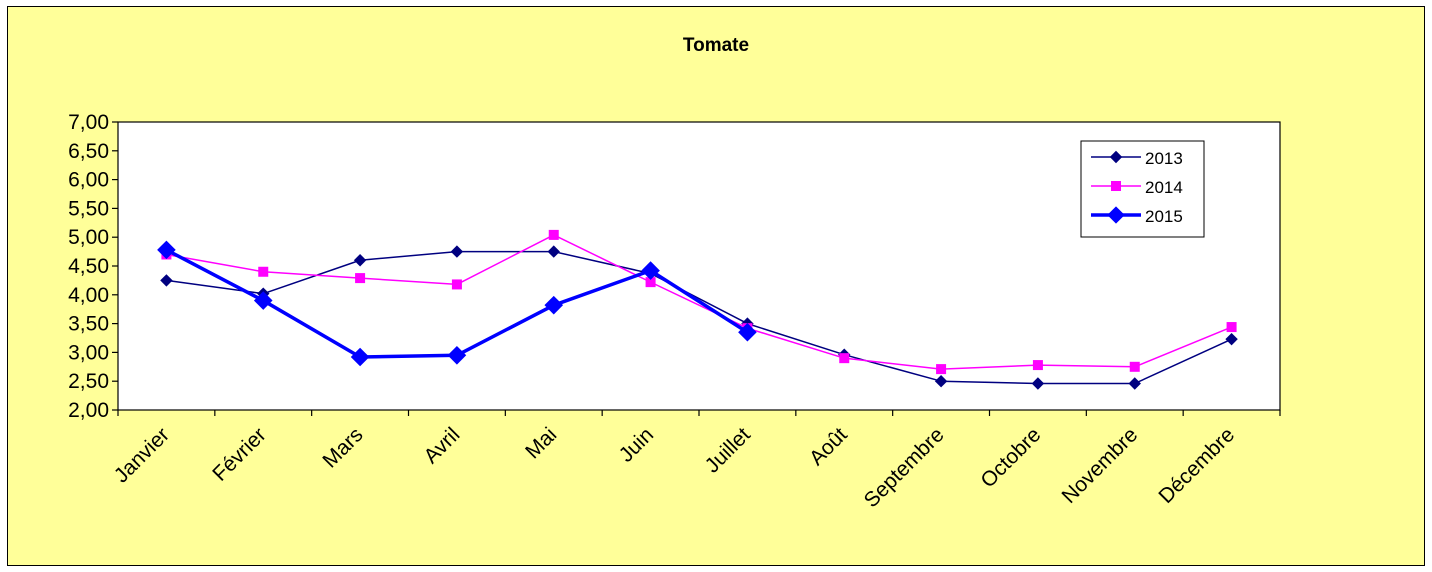 The image size is (1432, 572). Describe the element at coordinates (728, 450) in the screenshot. I see `x-category-label: Juillet` at that location.